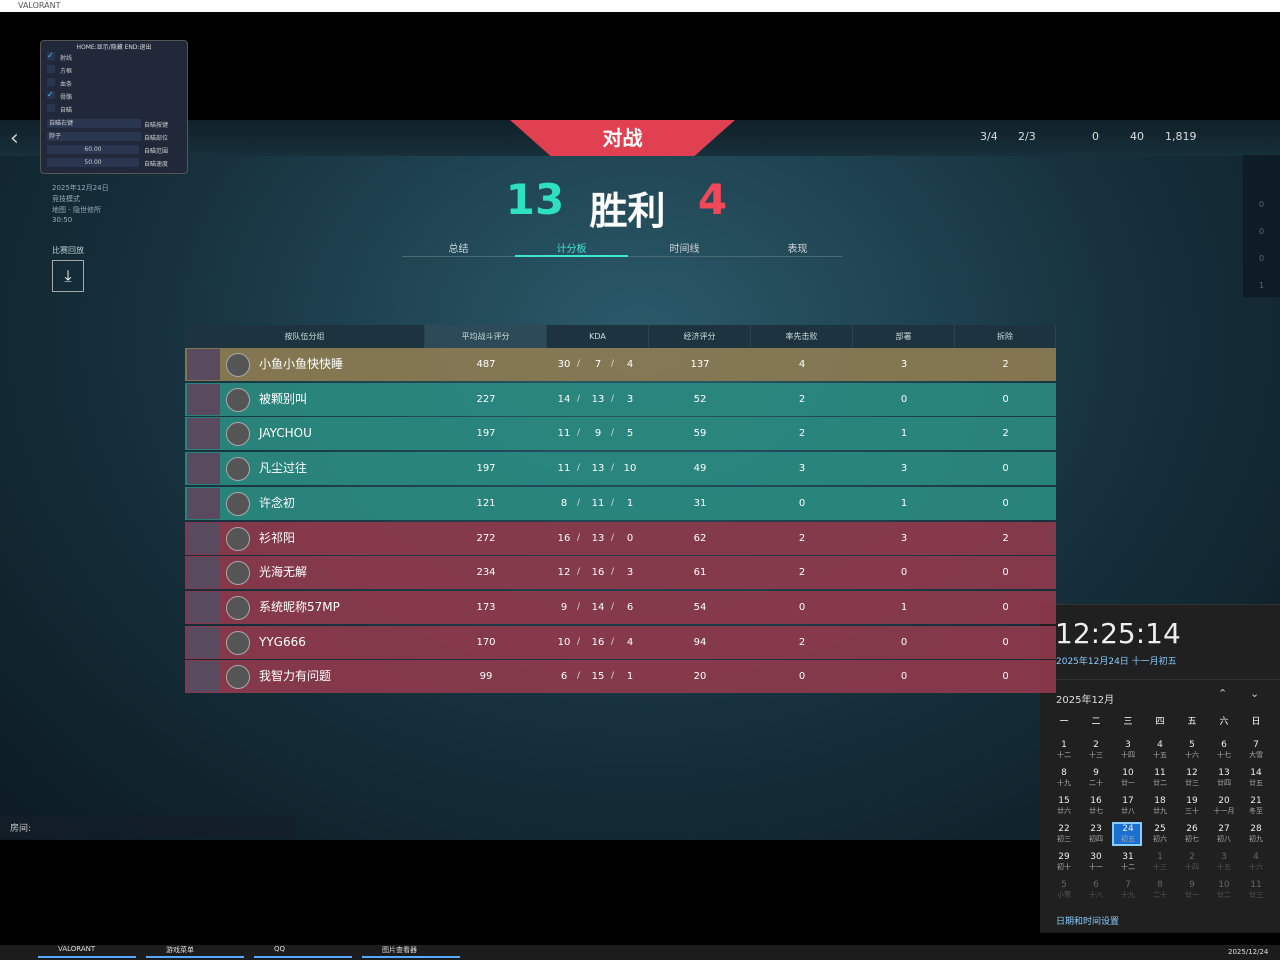 Image resolution: width=1280 pixels, height=960 pixels. I want to click on lunar: 廿三, so click(1192, 783).